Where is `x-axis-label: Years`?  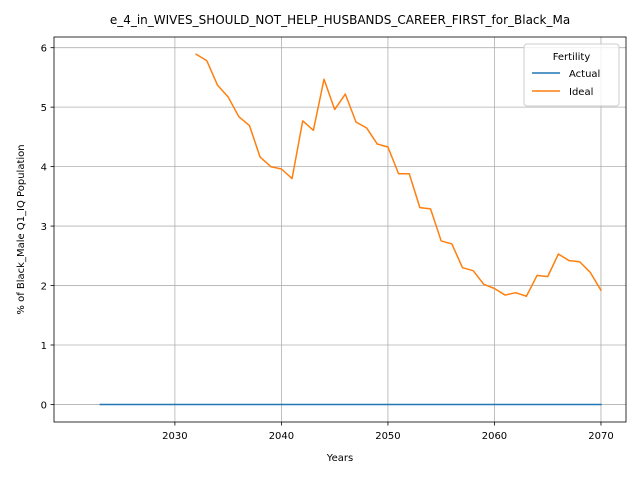 x-axis-label: Years is located at coordinates (339, 458).